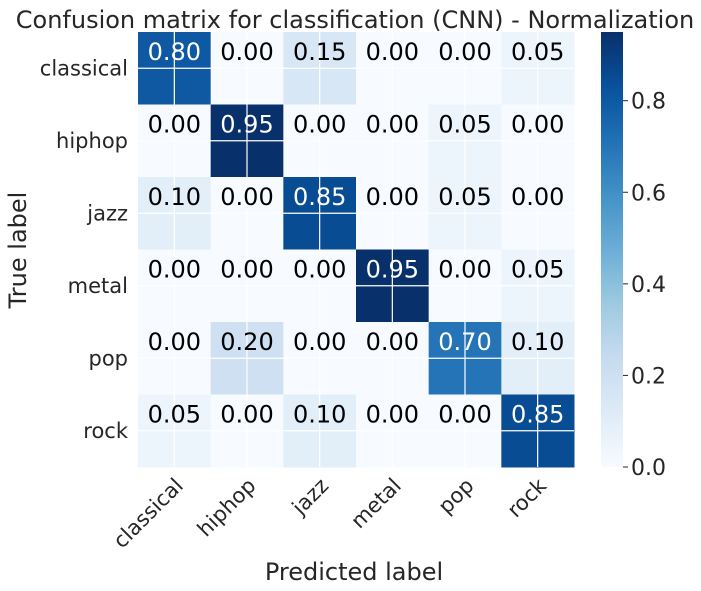 The height and width of the screenshot is (591, 701). I want to click on cell-value-label: 0.70, so click(464, 342).